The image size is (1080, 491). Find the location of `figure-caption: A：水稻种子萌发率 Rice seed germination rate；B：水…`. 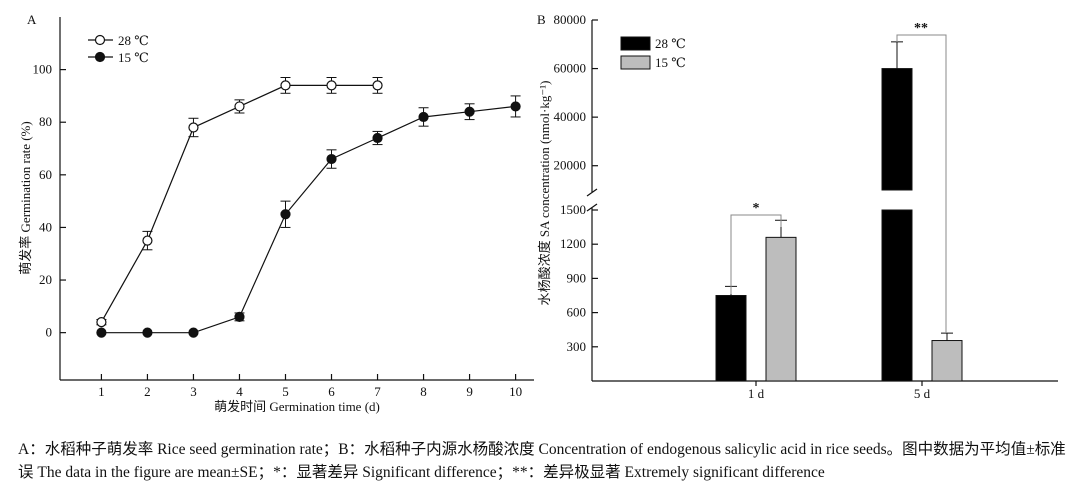

figure-caption: A：水稻种子萌发率 Rice seed germination rate；B：水… is located at coordinates (543, 461).